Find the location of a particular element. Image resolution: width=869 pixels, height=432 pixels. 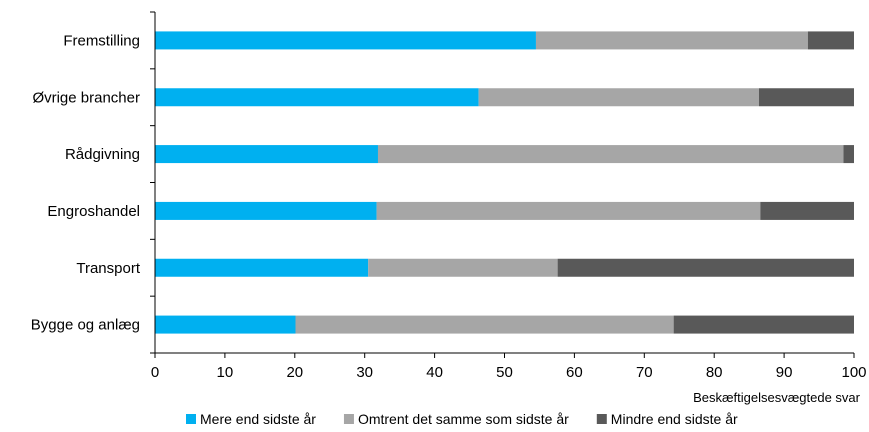

legend-label-3: Mindre end sidste år is located at coordinates (674, 419).